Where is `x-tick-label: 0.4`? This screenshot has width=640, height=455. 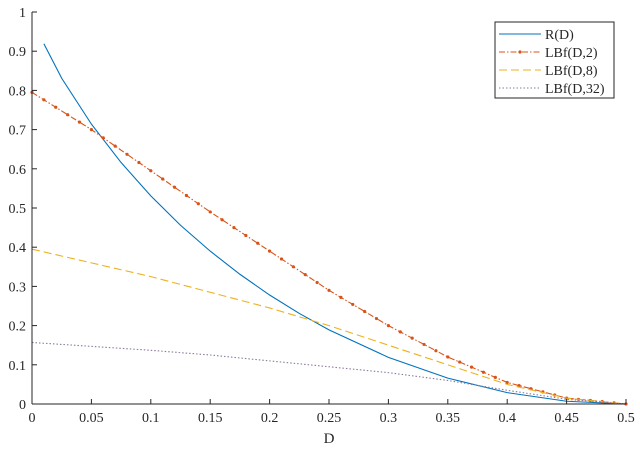
x-tick-label: 0.4 is located at coordinates (507, 418).